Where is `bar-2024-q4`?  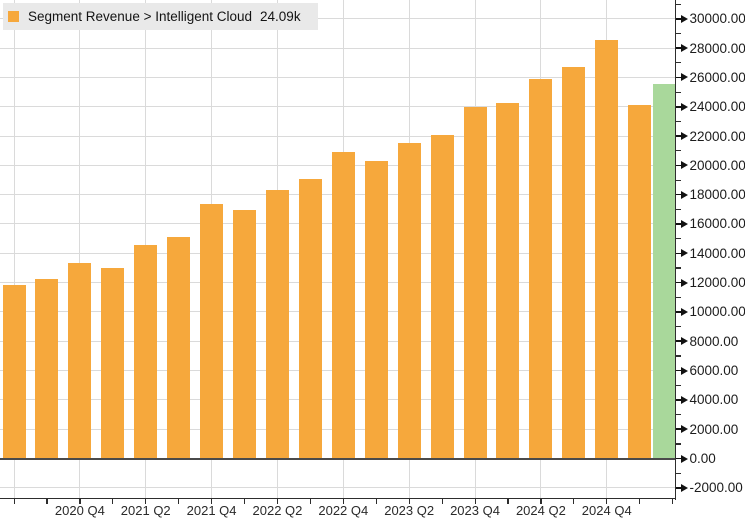 bar-2024-q4 is located at coordinates (607, 249).